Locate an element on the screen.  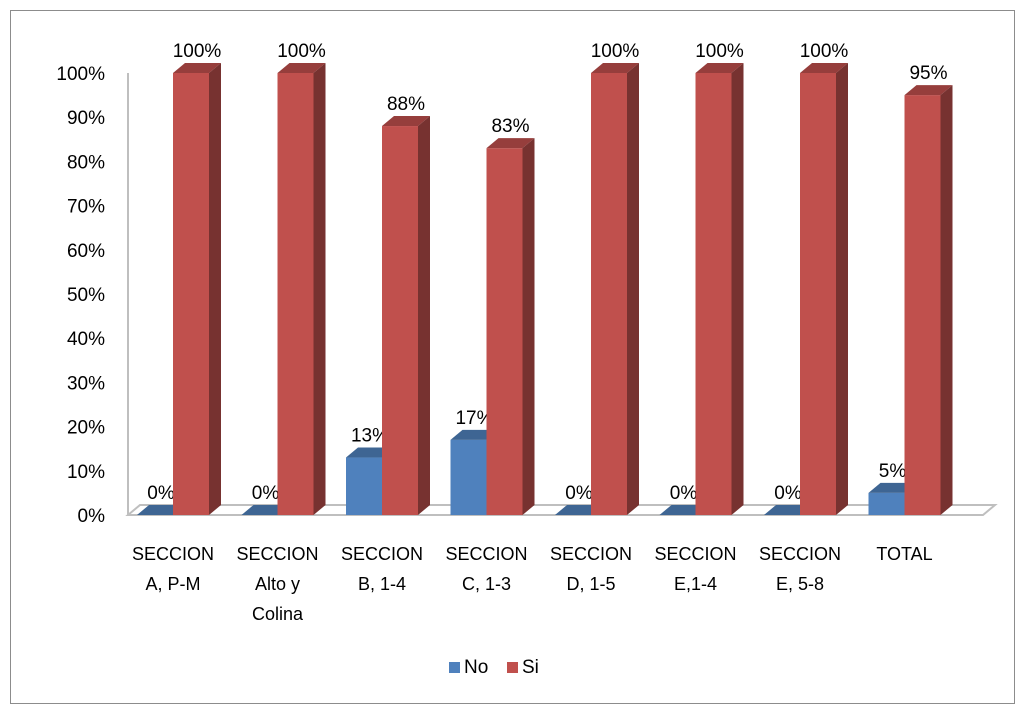
x-category-label-line: B, 1-4 is located at coordinates (382, 584).